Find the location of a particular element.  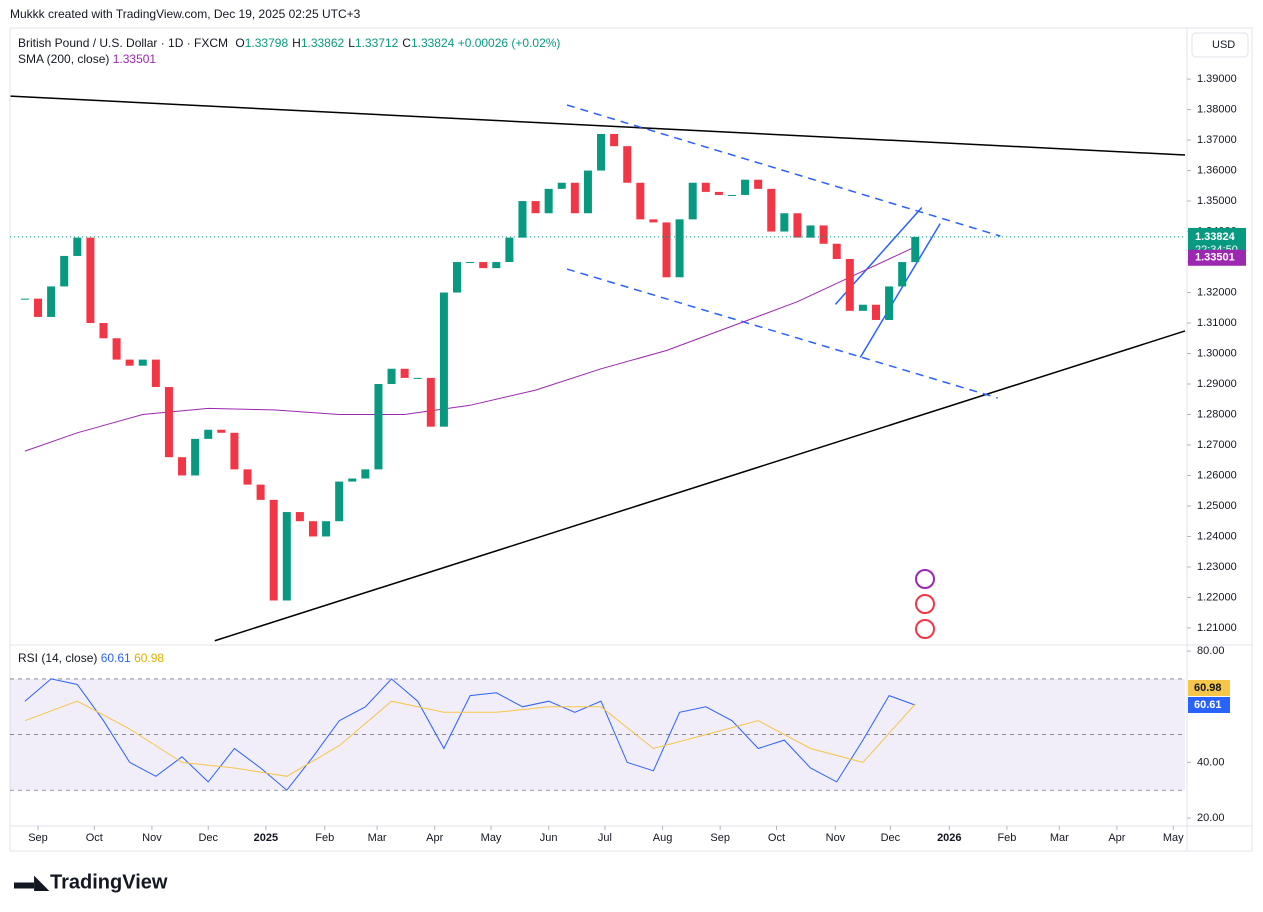

sma-label: 1.33501 is located at coordinates (1215, 258).